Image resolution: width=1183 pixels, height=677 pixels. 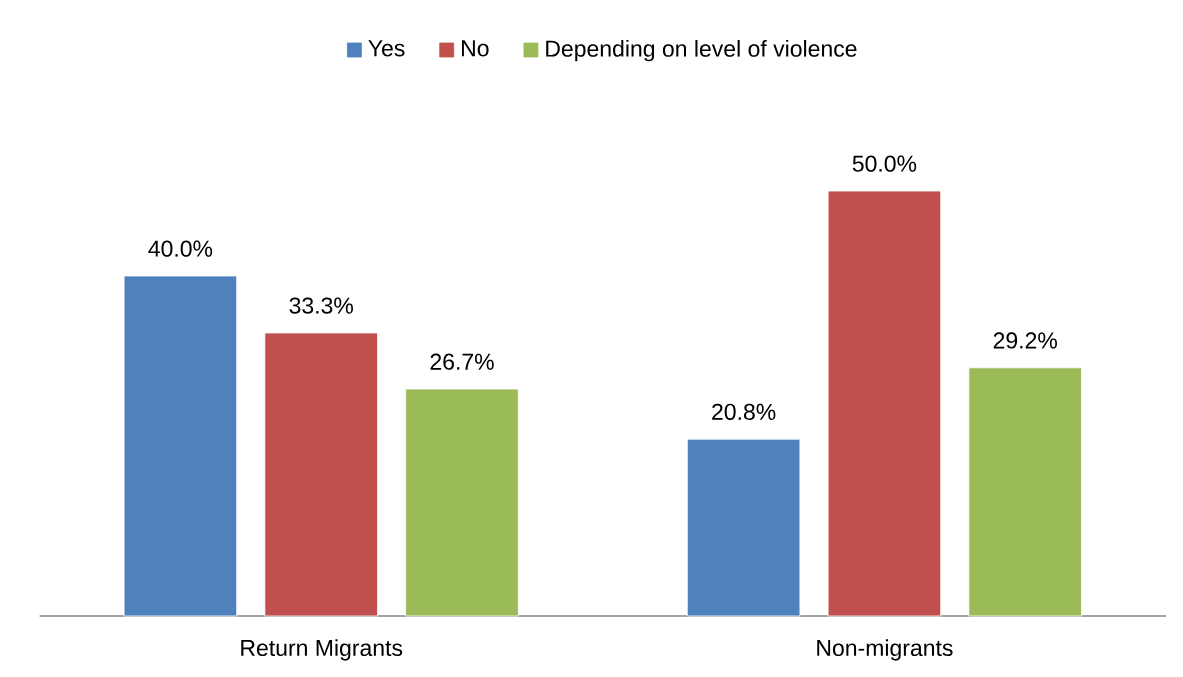 What do you see at coordinates (462, 361) in the screenshot?
I see `data-label: 26.7%` at bounding box center [462, 361].